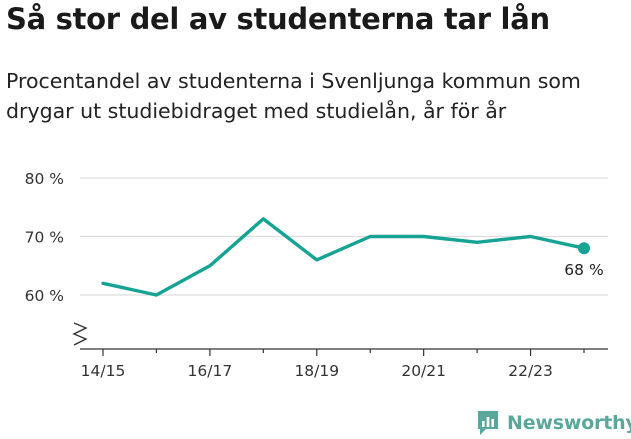 This screenshot has width=631, height=439. I want to click on y-tick-label-60: 60 %, so click(44, 296).